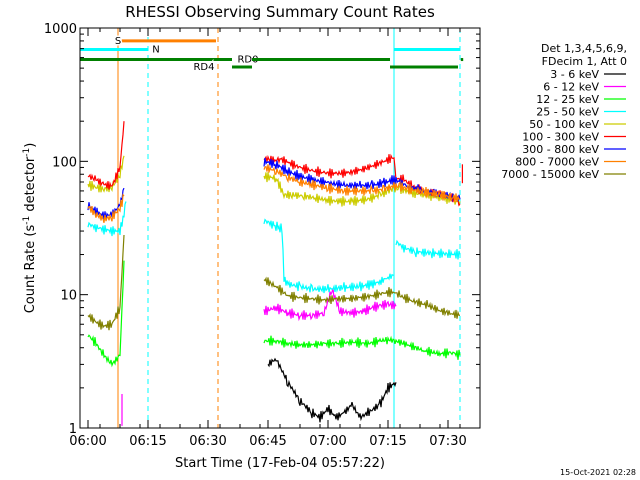  Describe the element at coordinates (68, 296) in the screenshot. I see `y-tick-label: 10` at that location.